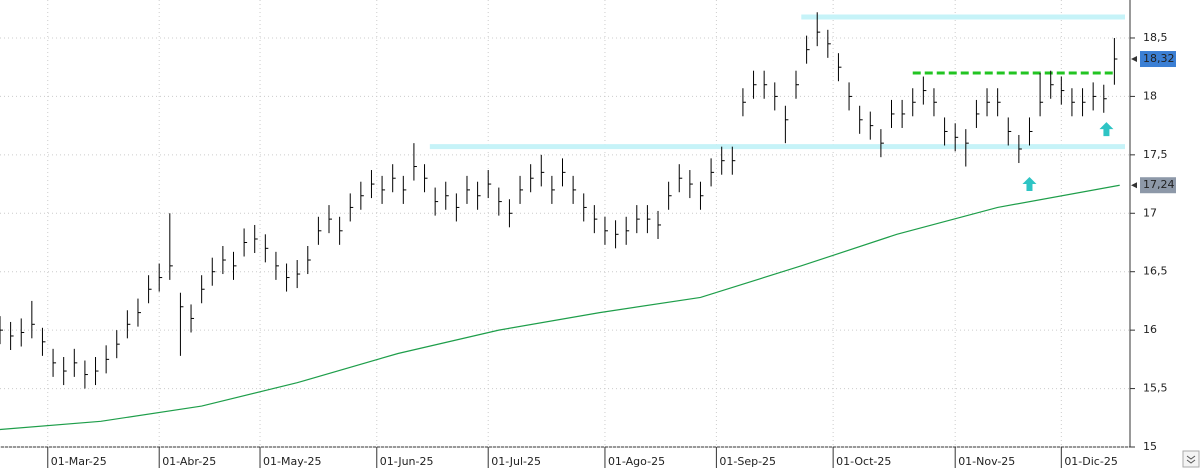  I want to click on y-tick-label: 18,5, so click(1155, 37).